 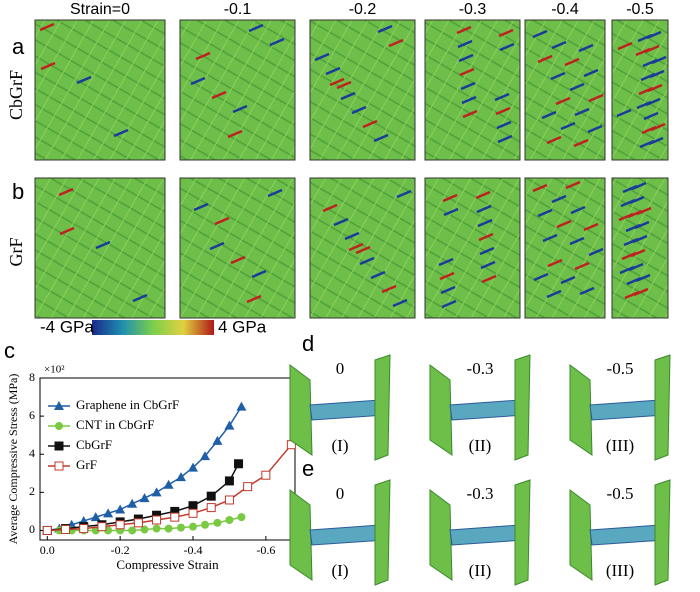 I want to click on panel-letter: d, so click(x=308, y=343).